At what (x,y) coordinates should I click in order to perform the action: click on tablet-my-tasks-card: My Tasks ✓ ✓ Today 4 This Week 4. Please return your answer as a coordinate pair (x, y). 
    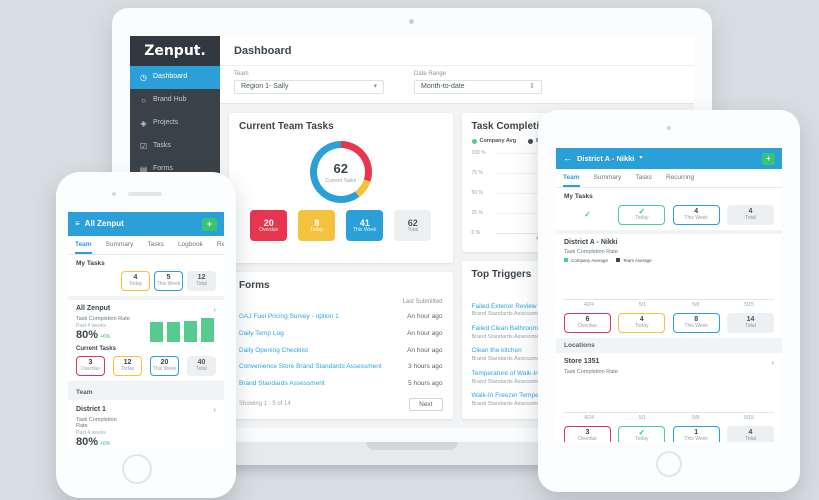
    Looking at the image, I should click on (669, 208).